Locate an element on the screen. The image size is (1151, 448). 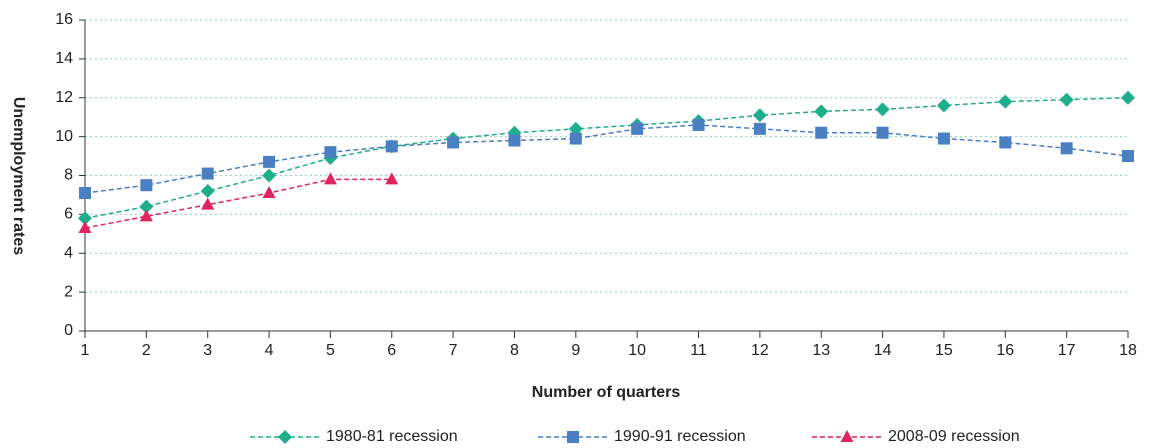
x-tick-label: 17 is located at coordinates (1067, 350).